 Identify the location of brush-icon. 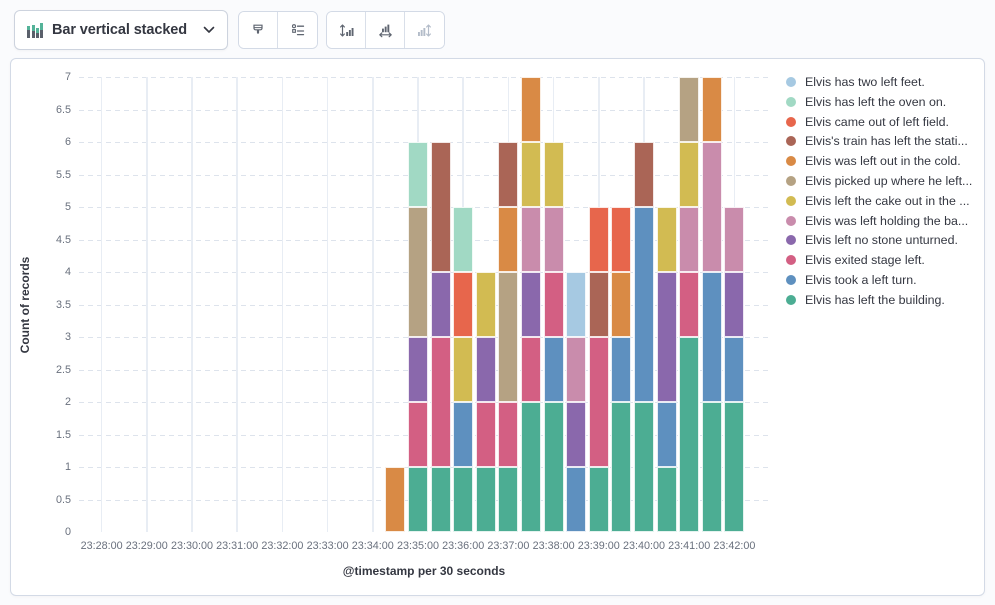
(258, 29).